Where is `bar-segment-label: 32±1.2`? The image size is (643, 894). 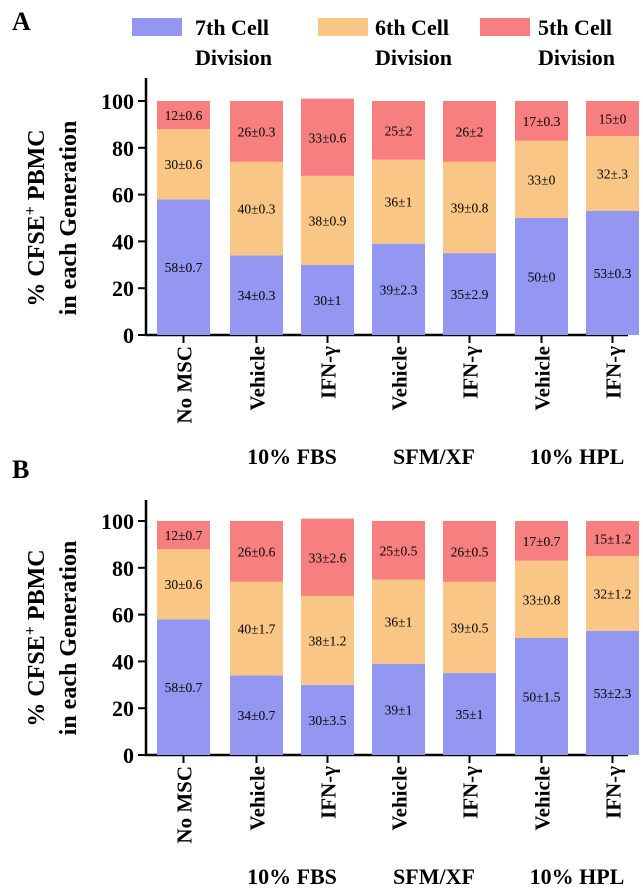 bar-segment-label: 32±1.2 is located at coordinates (613, 594).